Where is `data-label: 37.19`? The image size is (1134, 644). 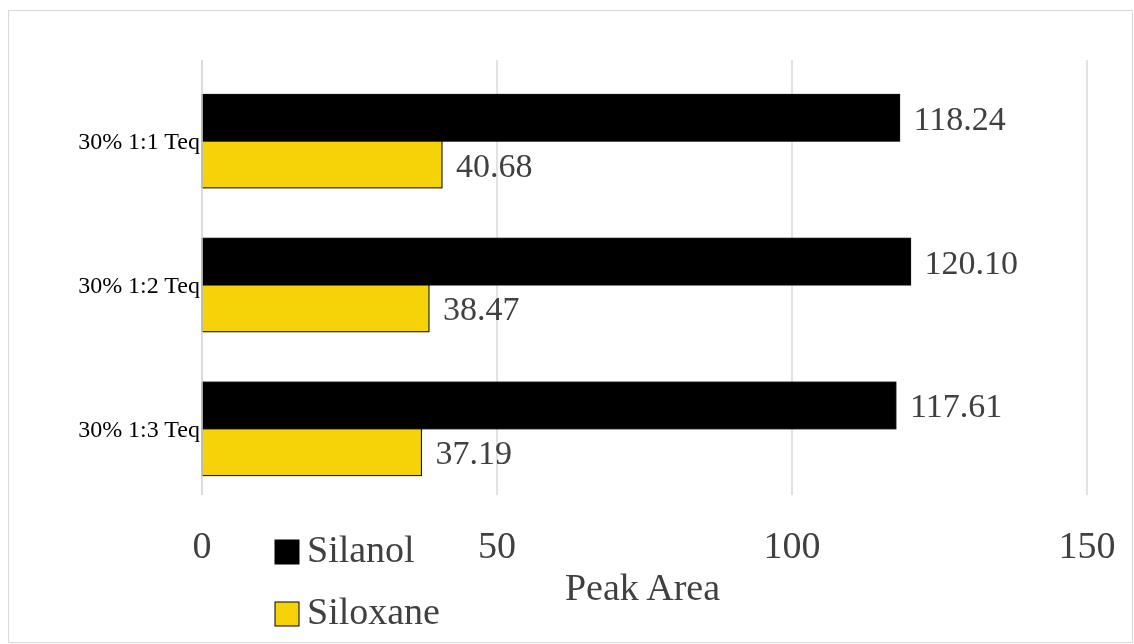 data-label: 37.19 is located at coordinates (473, 453).